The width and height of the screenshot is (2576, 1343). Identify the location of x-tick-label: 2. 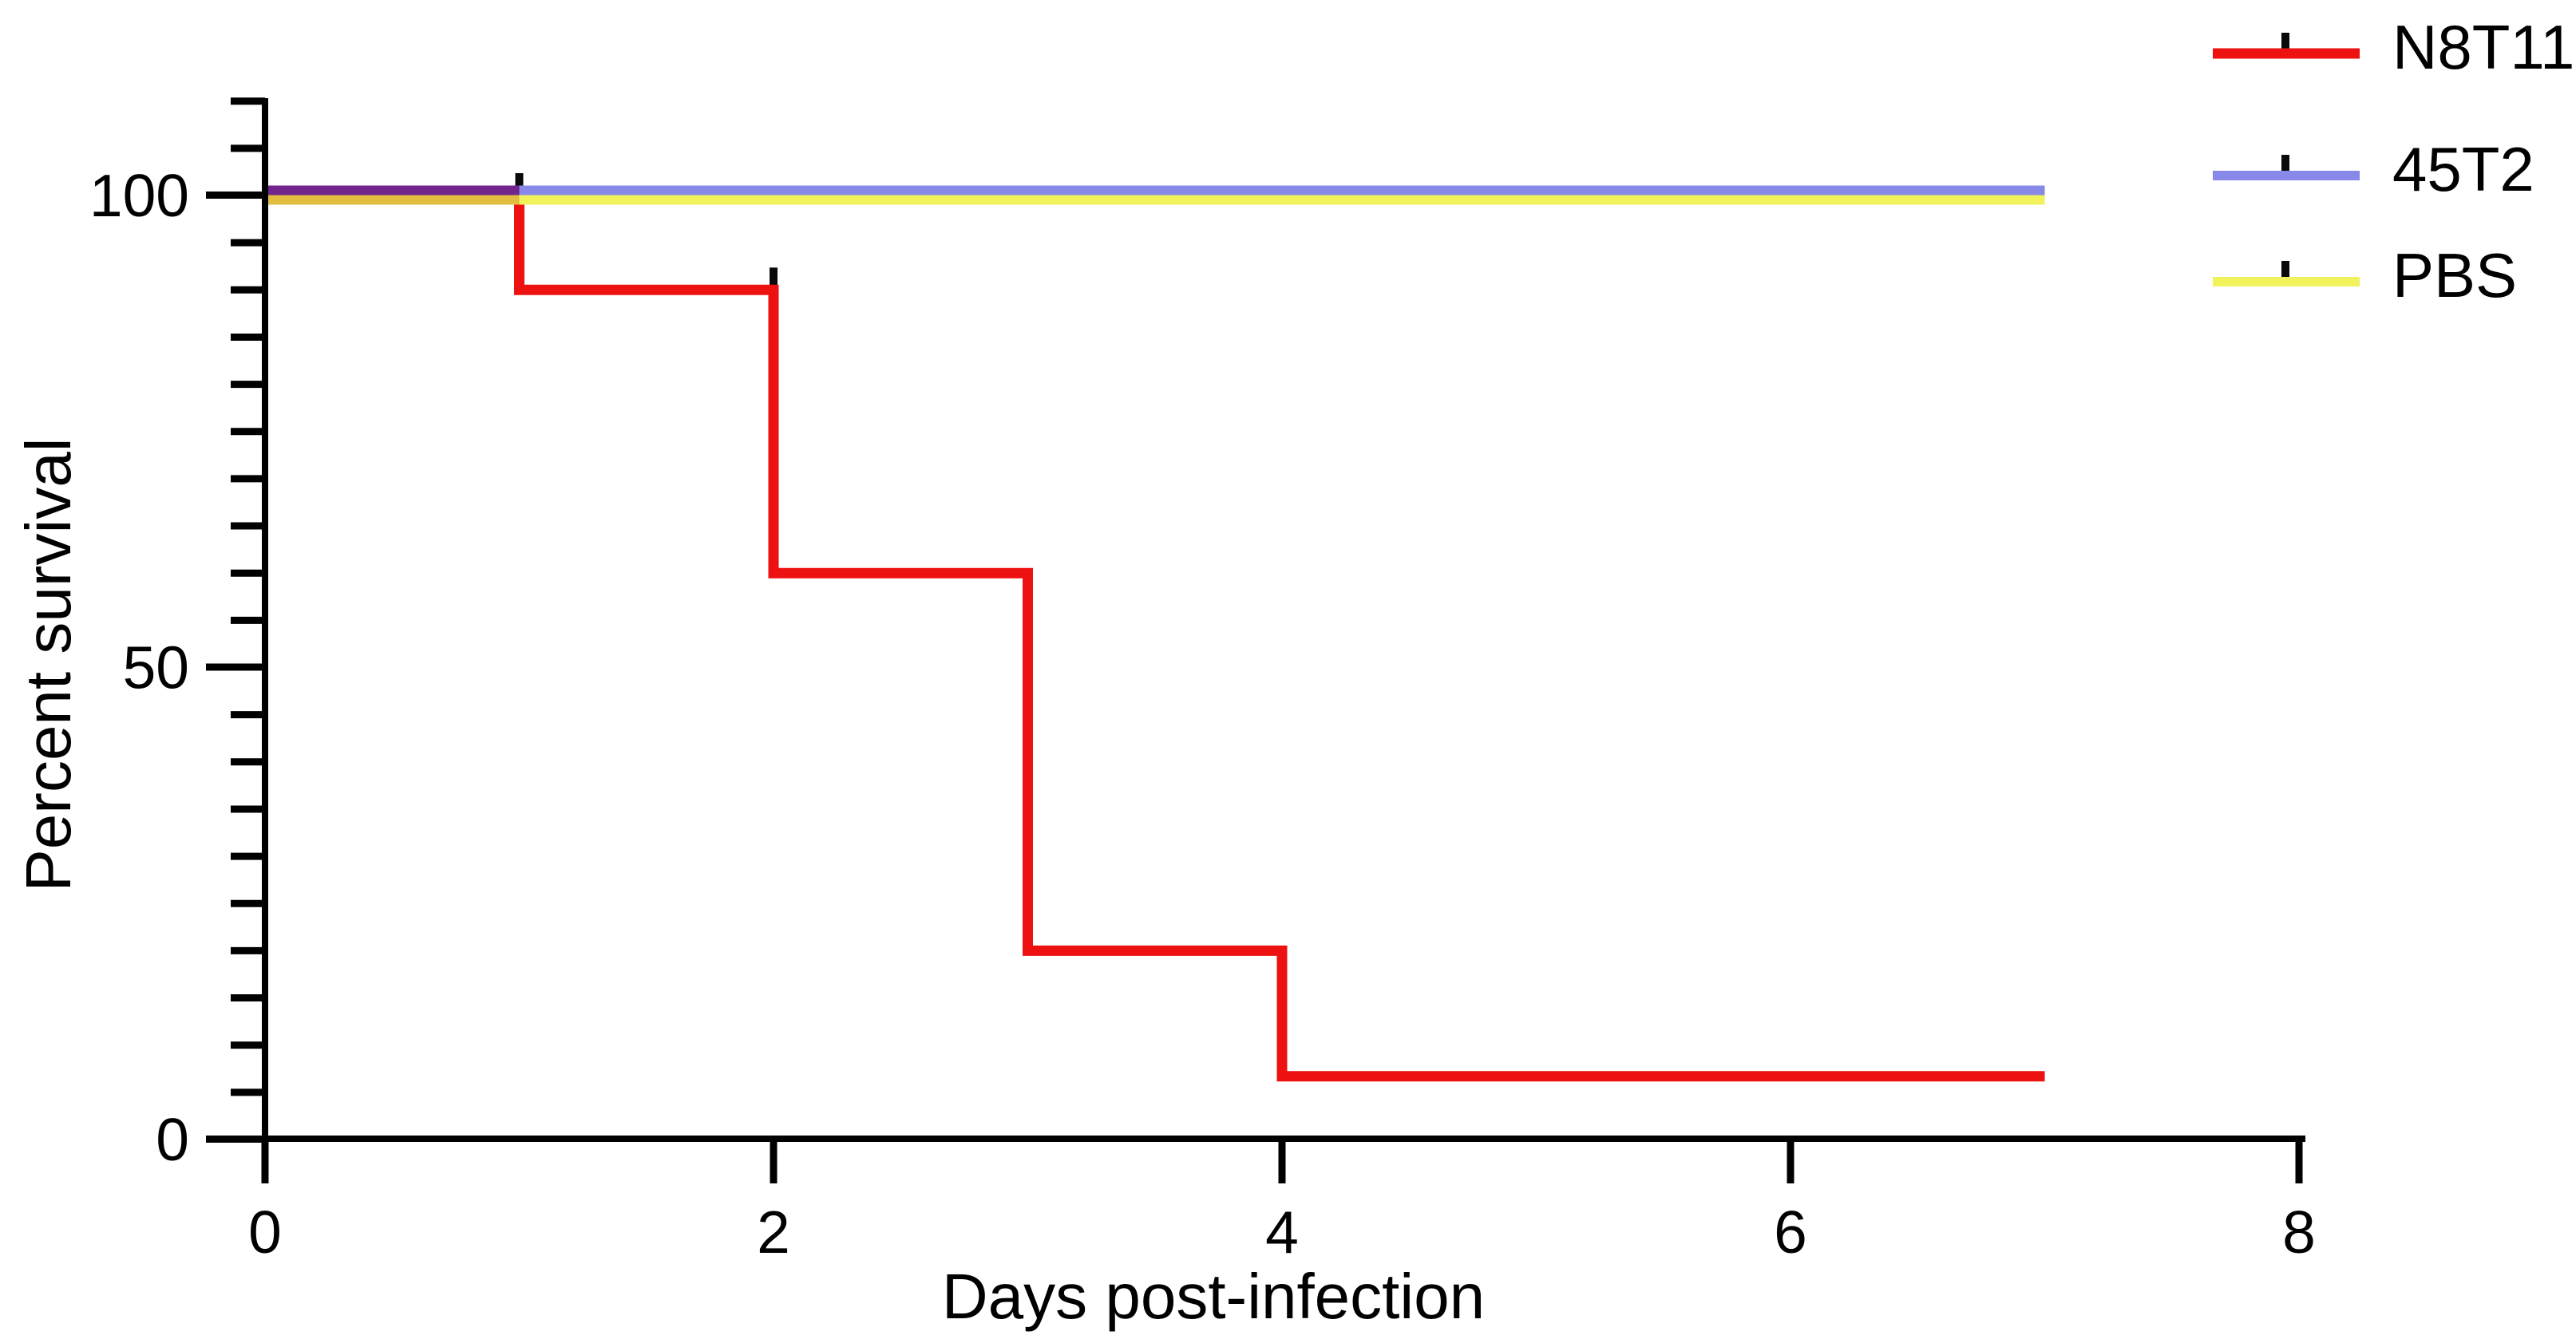
(774, 1232).